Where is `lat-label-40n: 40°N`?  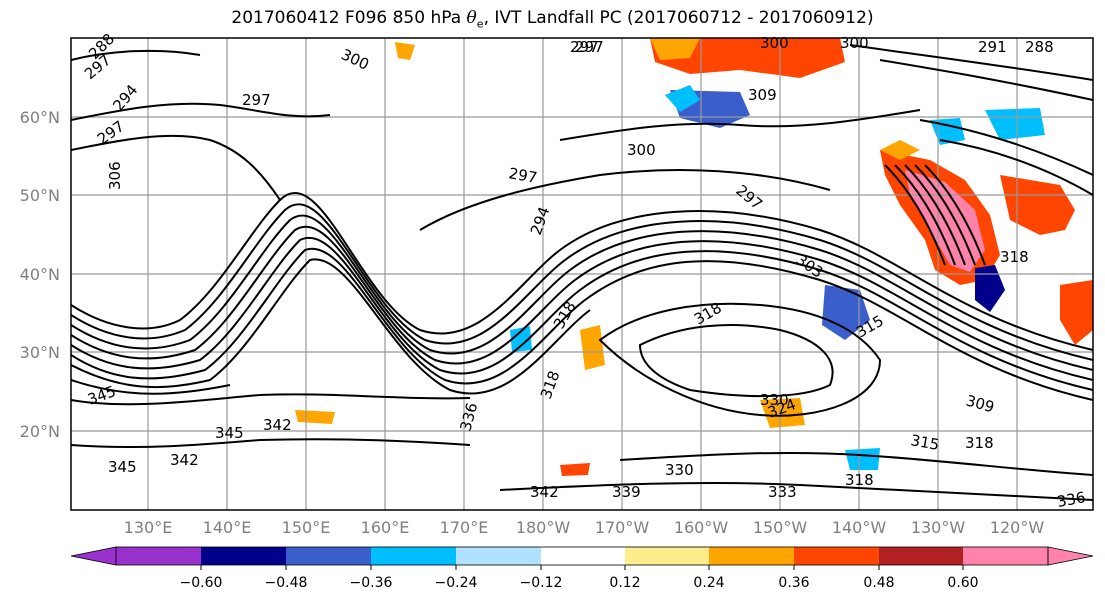
lat-label-40n: 40°N is located at coordinates (40, 274).